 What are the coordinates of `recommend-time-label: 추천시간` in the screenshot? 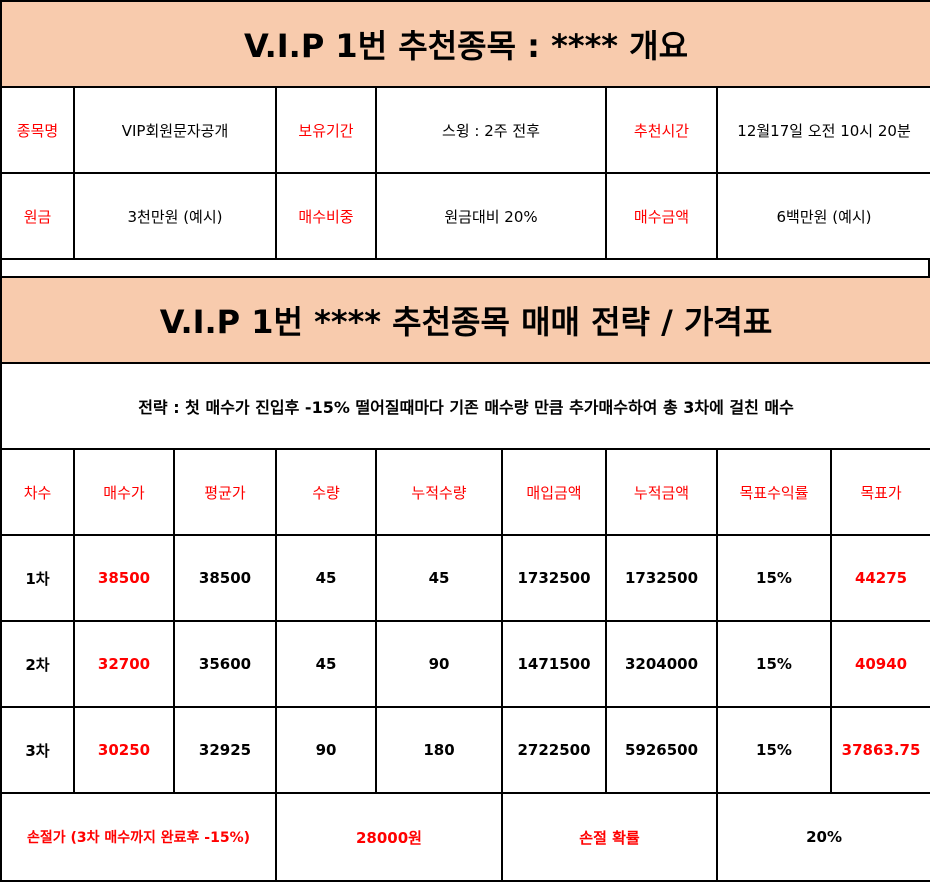 It's located at (661, 130).